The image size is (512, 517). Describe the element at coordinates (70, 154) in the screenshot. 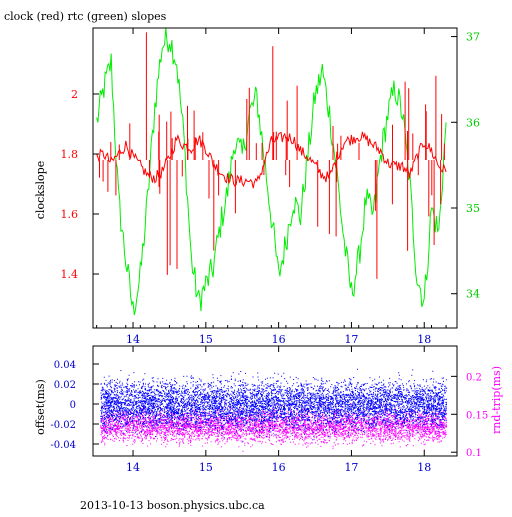

I see `top-y-tick-label: 1.8` at that location.